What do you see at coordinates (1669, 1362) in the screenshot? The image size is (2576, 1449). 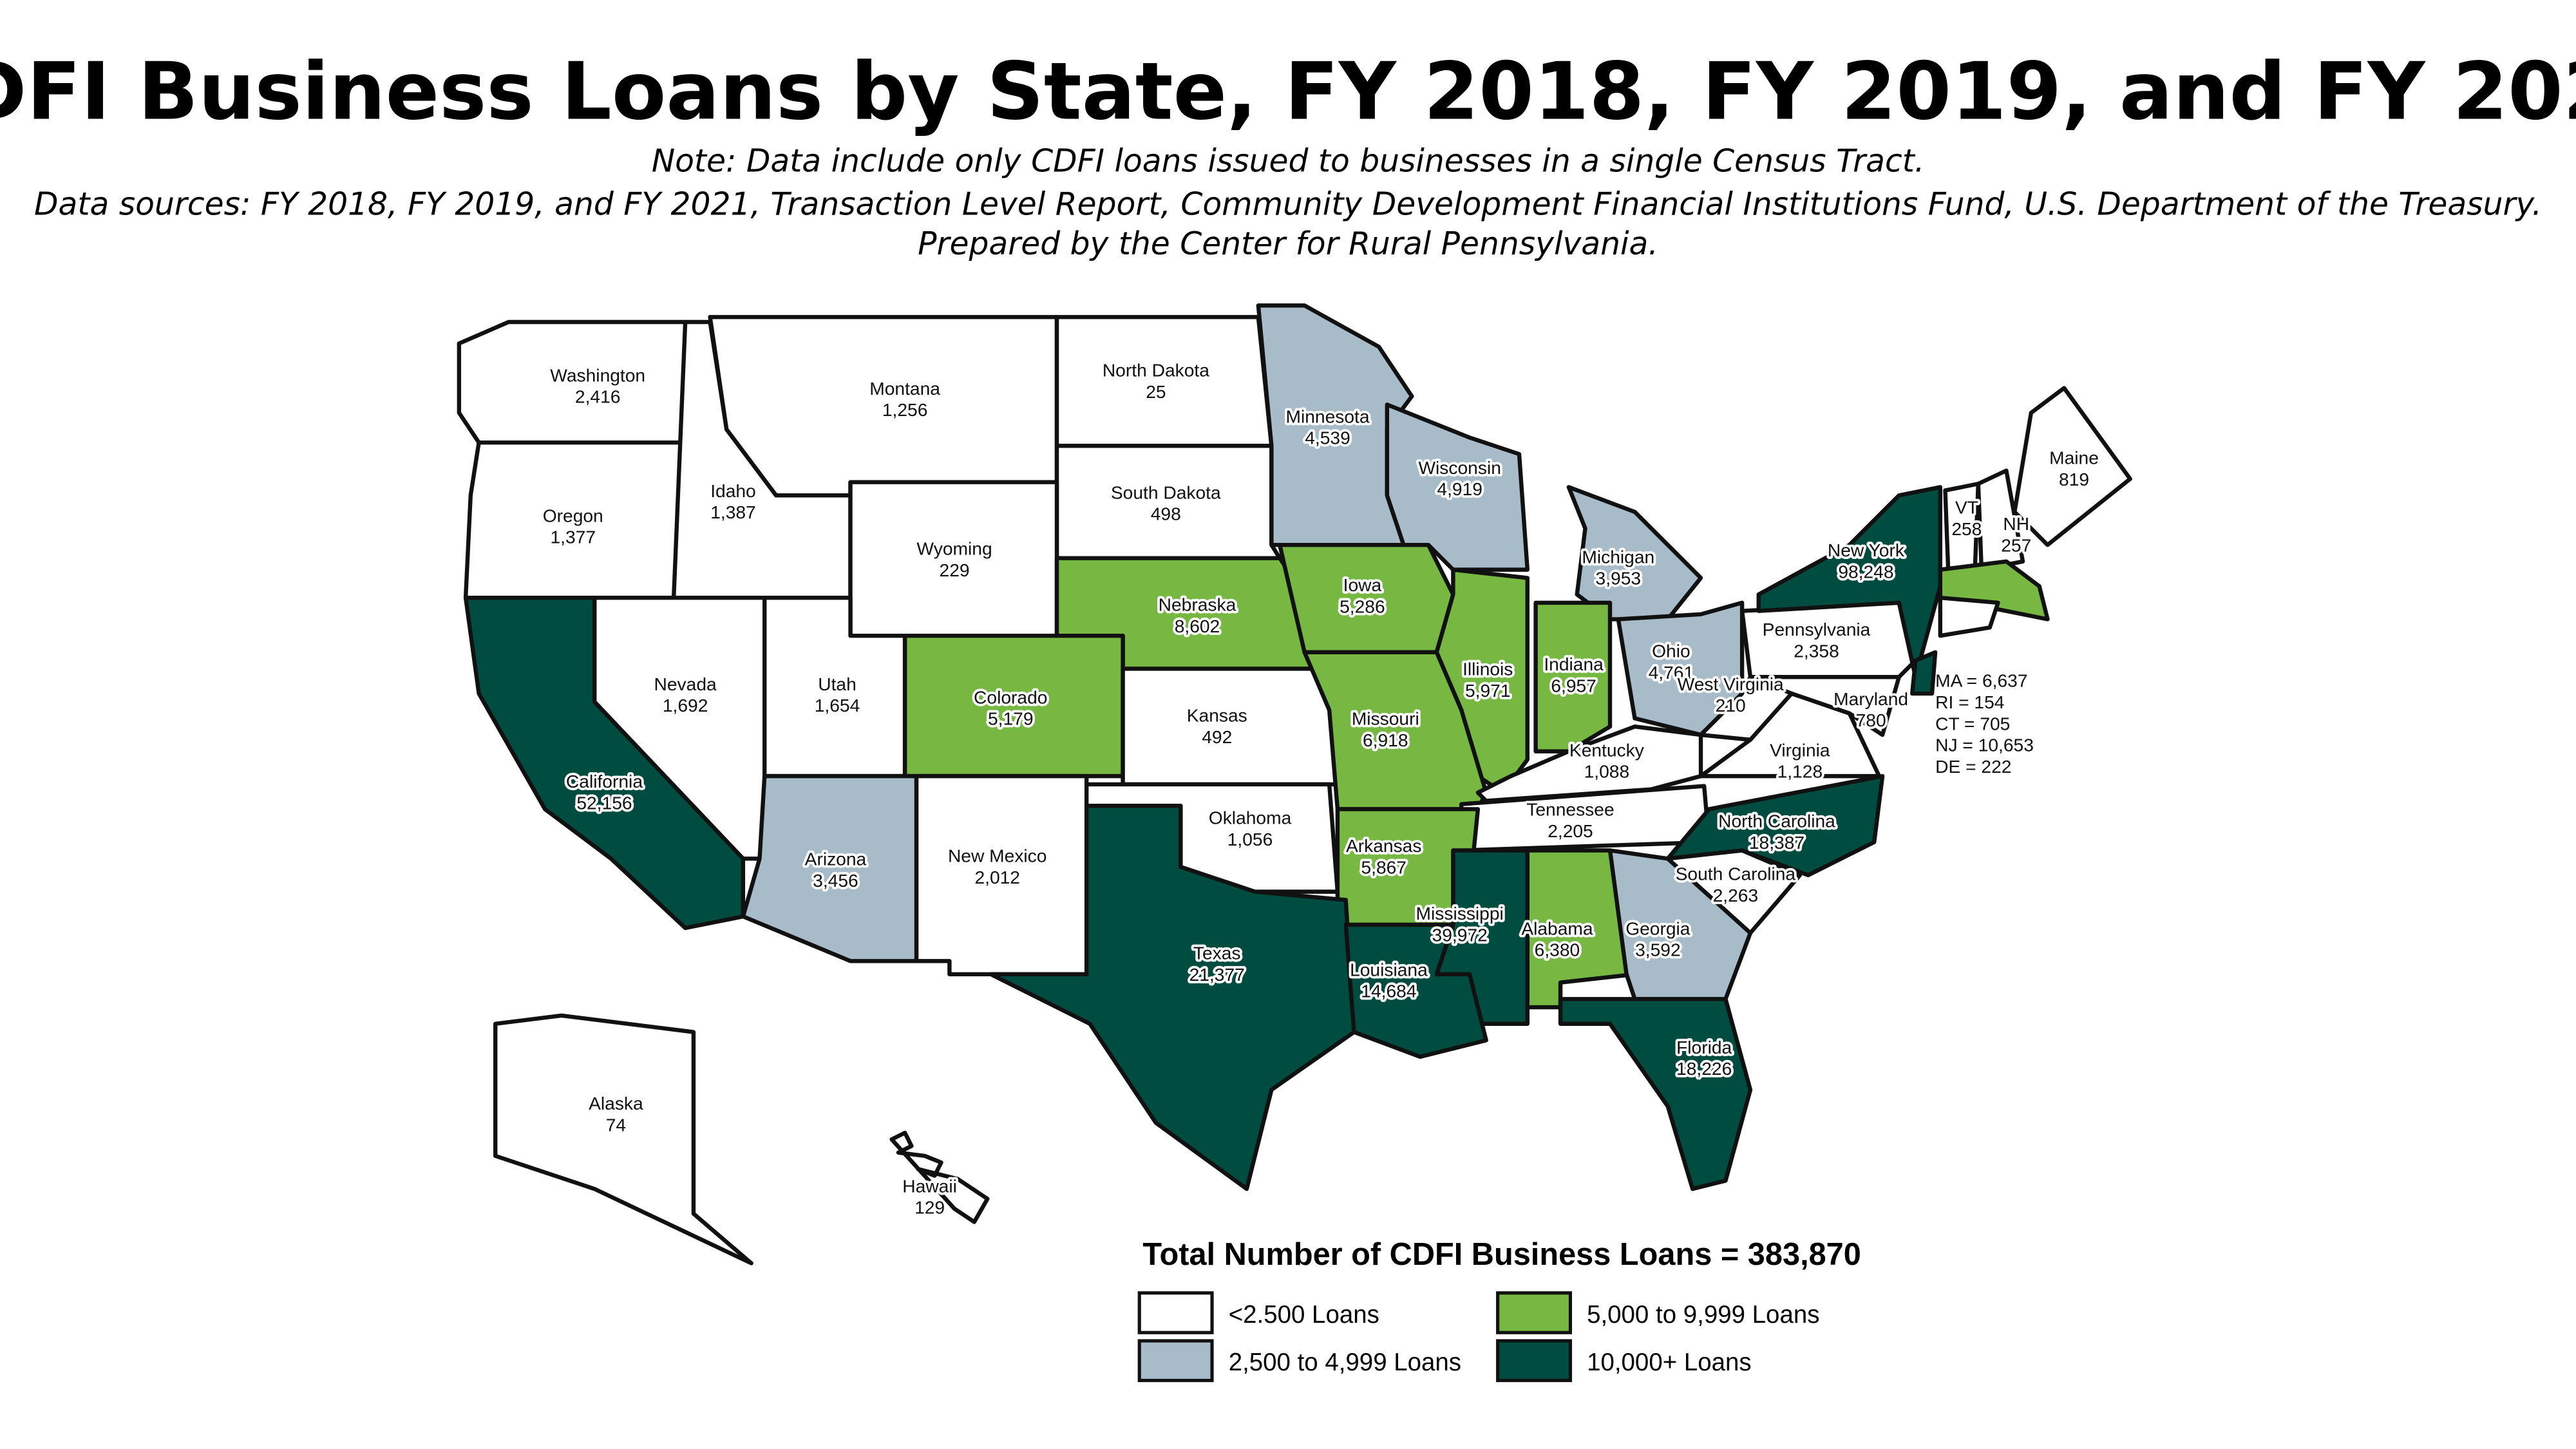 I see `legend-label: 10,000+ Loans` at bounding box center [1669, 1362].